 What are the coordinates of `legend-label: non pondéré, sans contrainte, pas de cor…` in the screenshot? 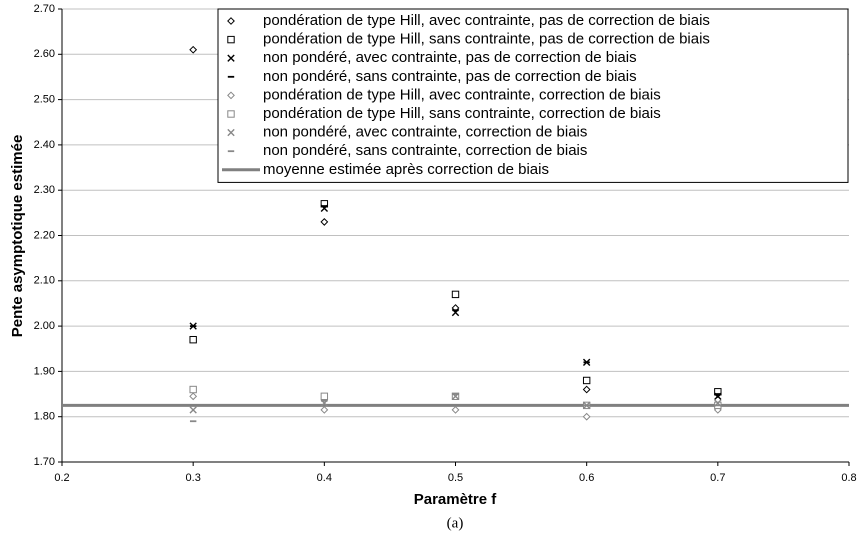 It's located at (450, 76).